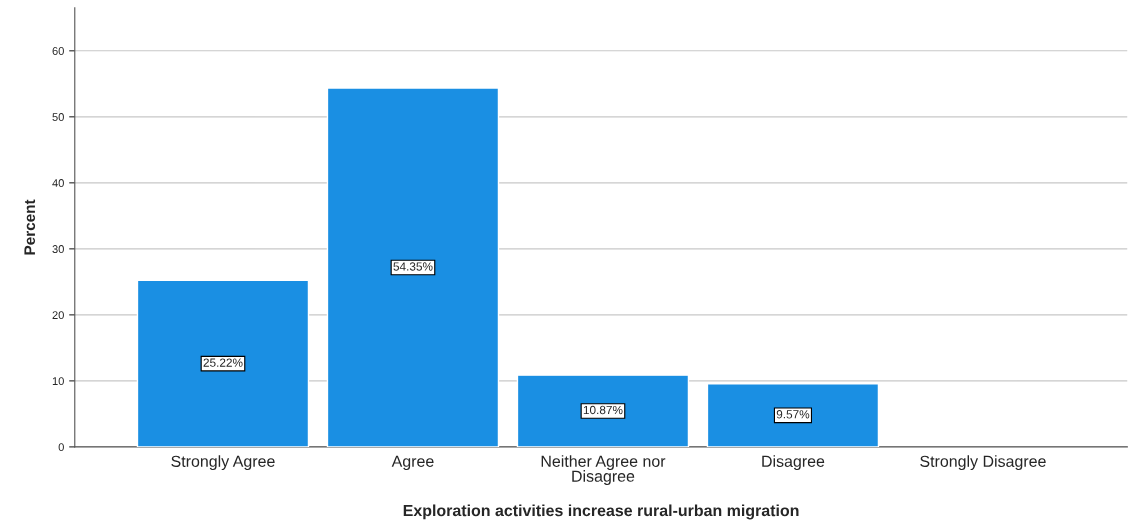  I want to click on y-tick-label: 0, so click(61, 447).